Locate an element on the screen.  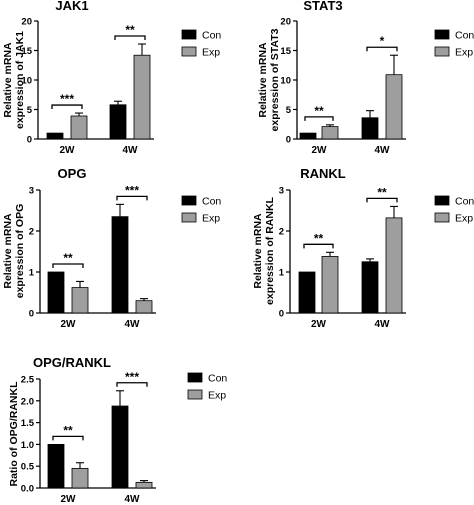
chart-title: OPG is located at coordinates (72, 173).